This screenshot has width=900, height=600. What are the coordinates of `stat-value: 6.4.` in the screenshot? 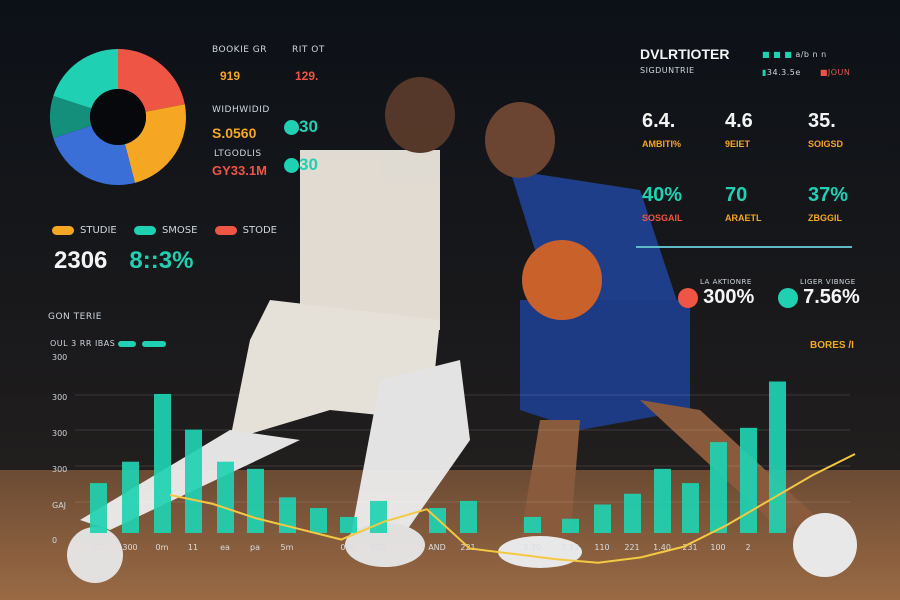 It's located at (659, 121).